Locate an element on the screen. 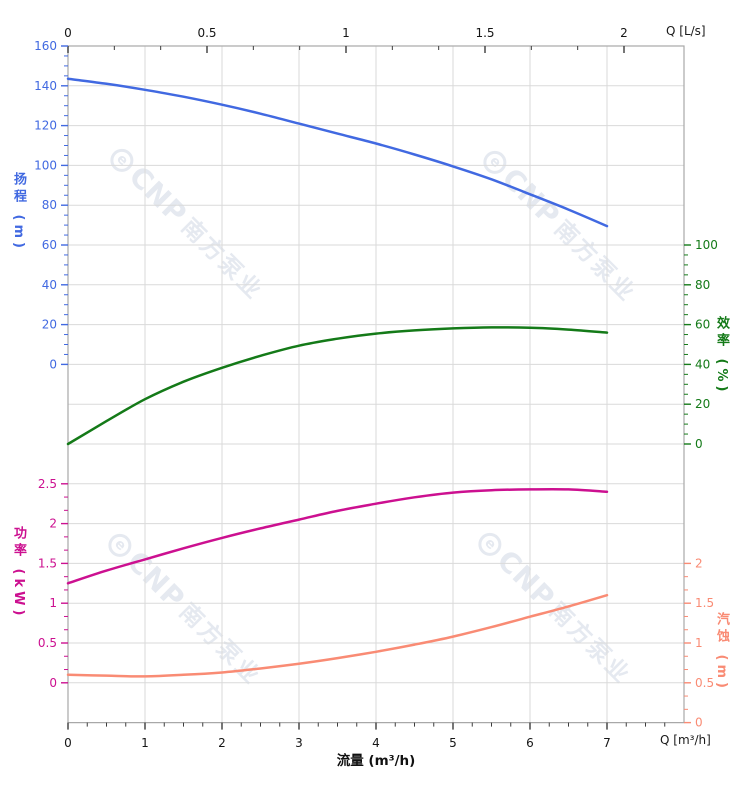  power-tick-label: 1.5 is located at coordinates (47, 563).